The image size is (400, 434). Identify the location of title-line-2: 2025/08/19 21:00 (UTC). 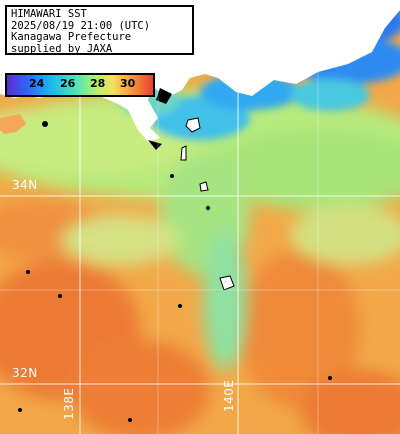
(81, 25).